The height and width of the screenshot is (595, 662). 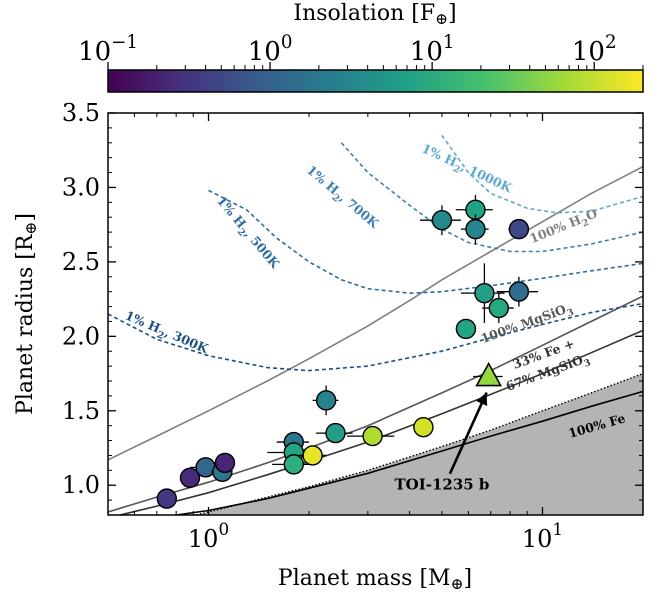 I want to click on curve-label: 1% H2, 700K, so click(x=341, y=198).